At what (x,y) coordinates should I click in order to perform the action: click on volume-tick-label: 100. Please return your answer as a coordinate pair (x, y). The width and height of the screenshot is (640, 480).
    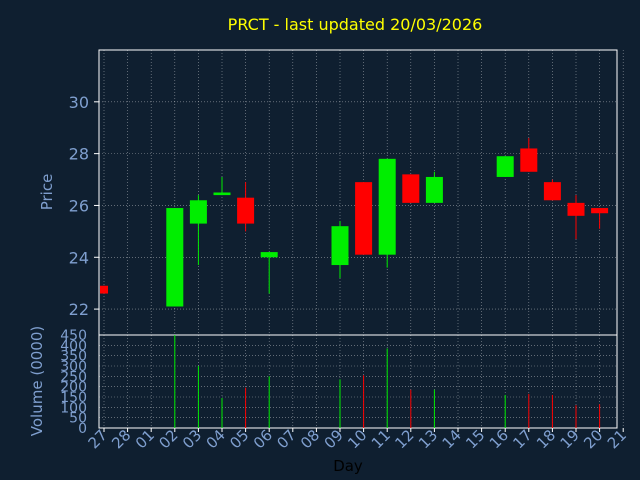
    Looking at the image, I should click on (73, 408).